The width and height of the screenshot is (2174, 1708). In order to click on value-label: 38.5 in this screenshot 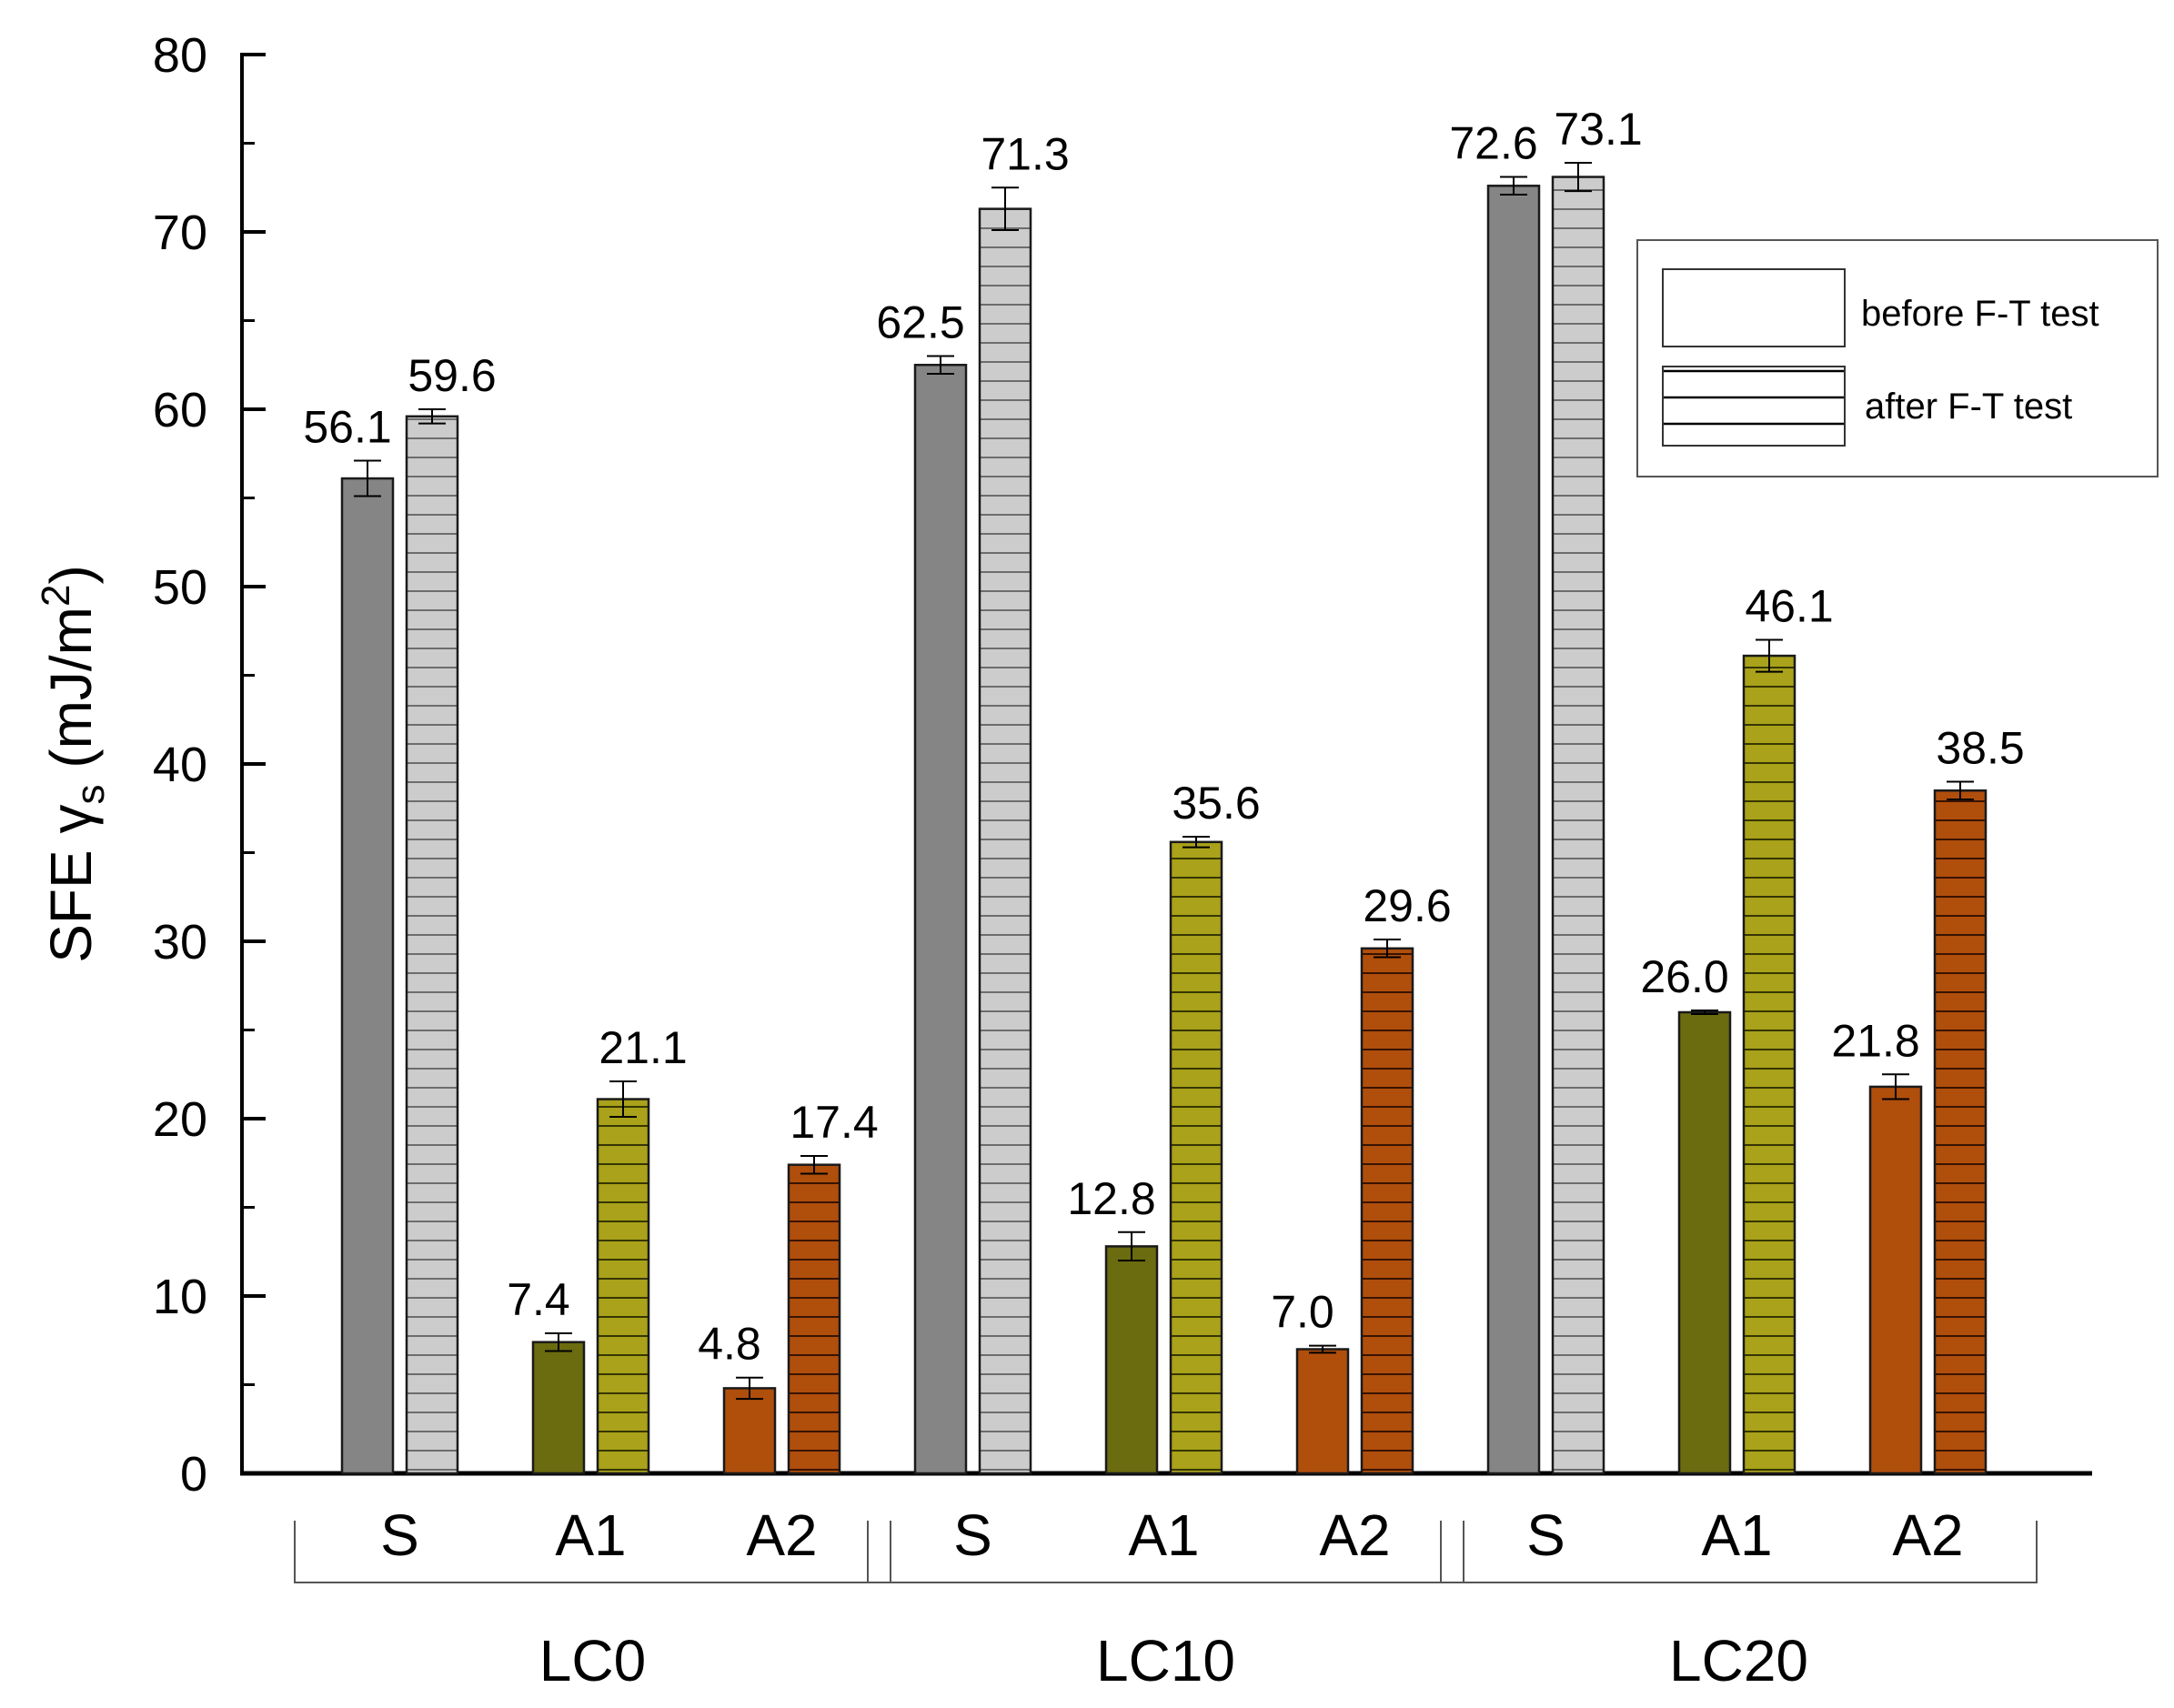, I will do `click(1980, 748)`.